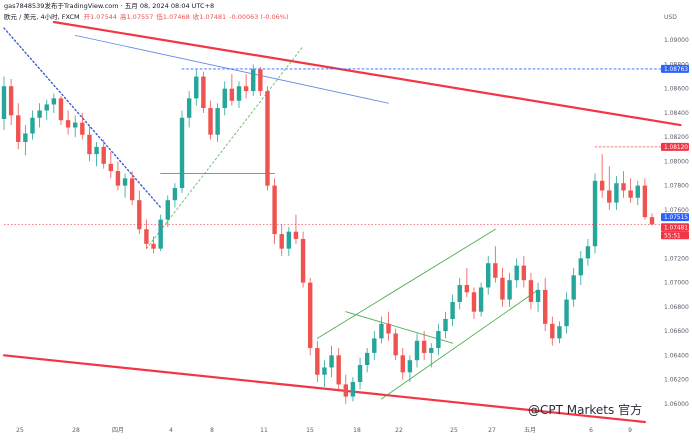  I want to click on x-axis: 25 28 四月 4 8 11 15 18 22 25 27 五月 6 9, so click(324, 430).